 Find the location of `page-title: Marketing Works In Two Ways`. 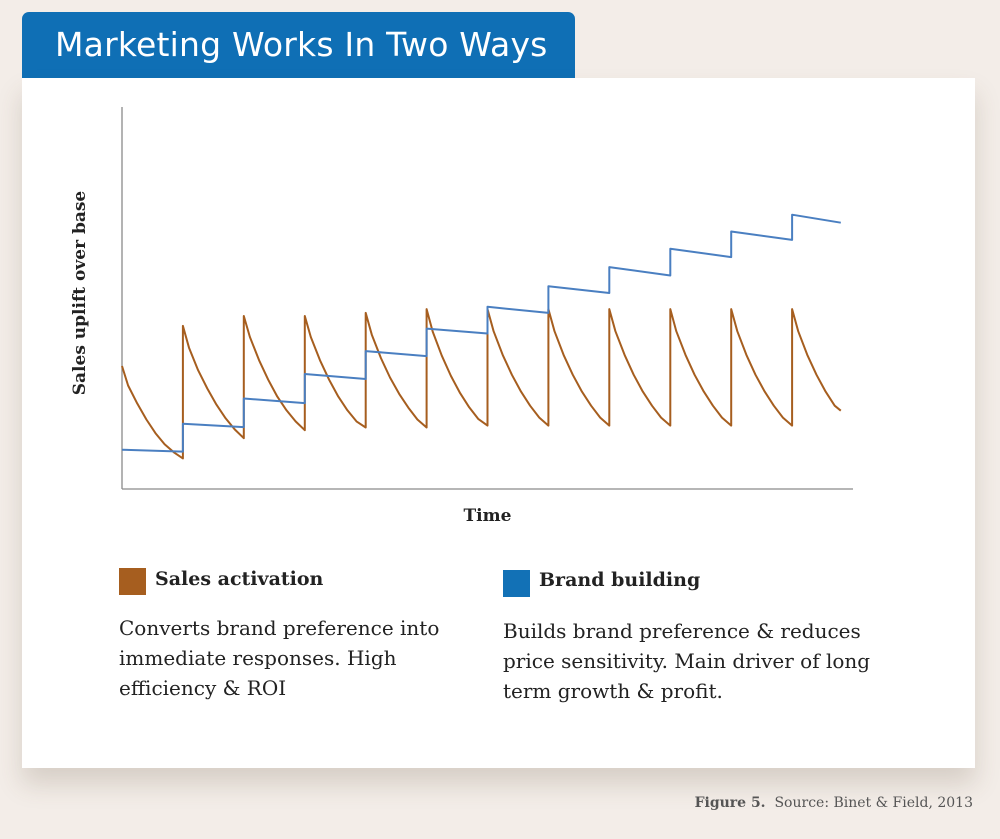

page-title: Marketing Works In Two Ways is located at coordinates (298, 45).